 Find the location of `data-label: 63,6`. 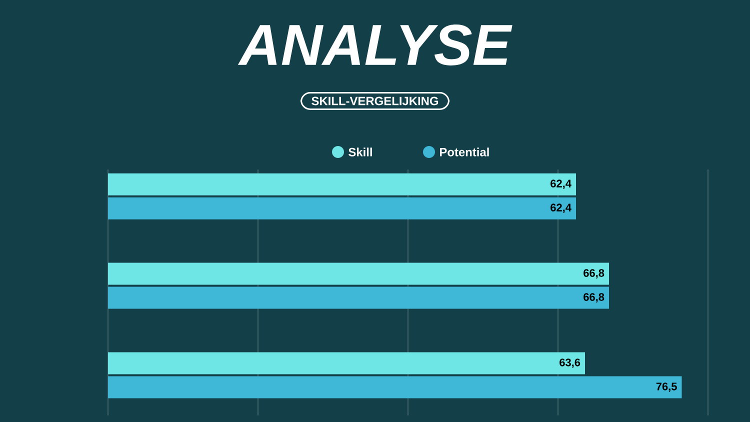

data-label: 63,6 is located at coordinates (570, 363).